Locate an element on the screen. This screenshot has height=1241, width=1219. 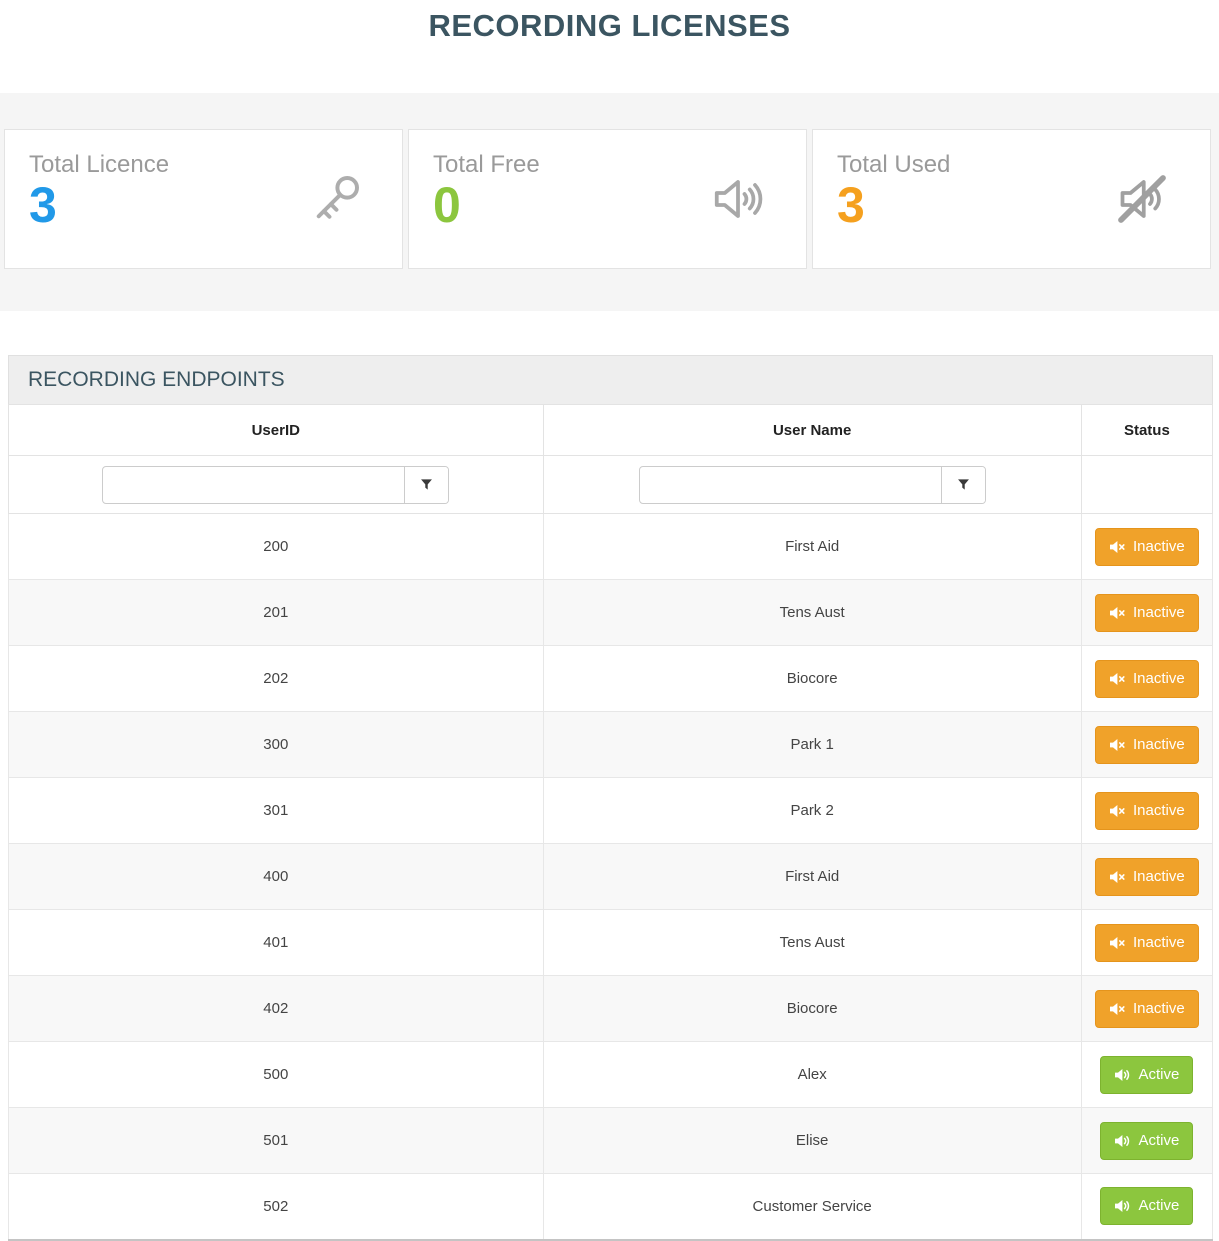
panel-title: RECORDING ENDPOINTS is located at coordinates (610, 379).